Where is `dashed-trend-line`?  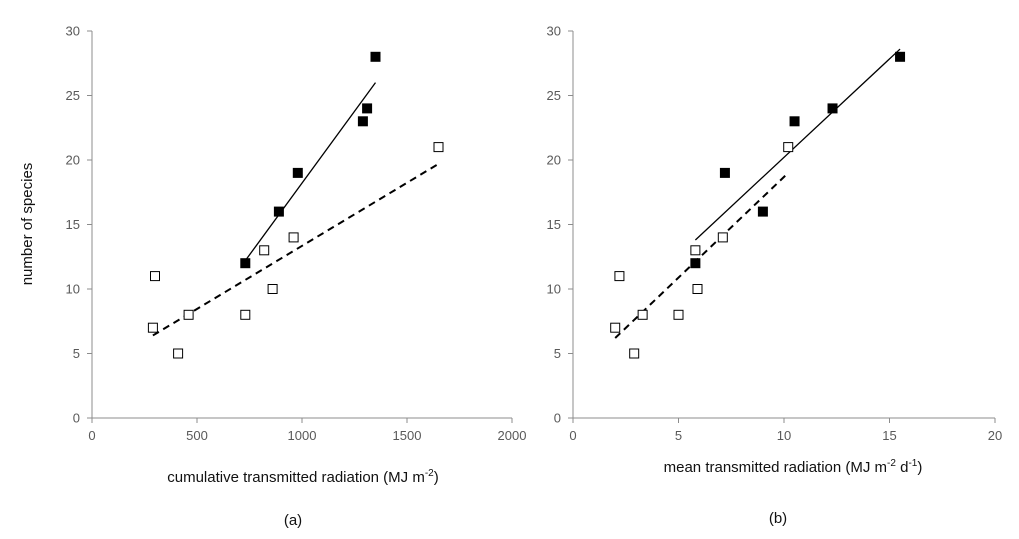 dashed-trend-line is located at coordinates (296, 250).